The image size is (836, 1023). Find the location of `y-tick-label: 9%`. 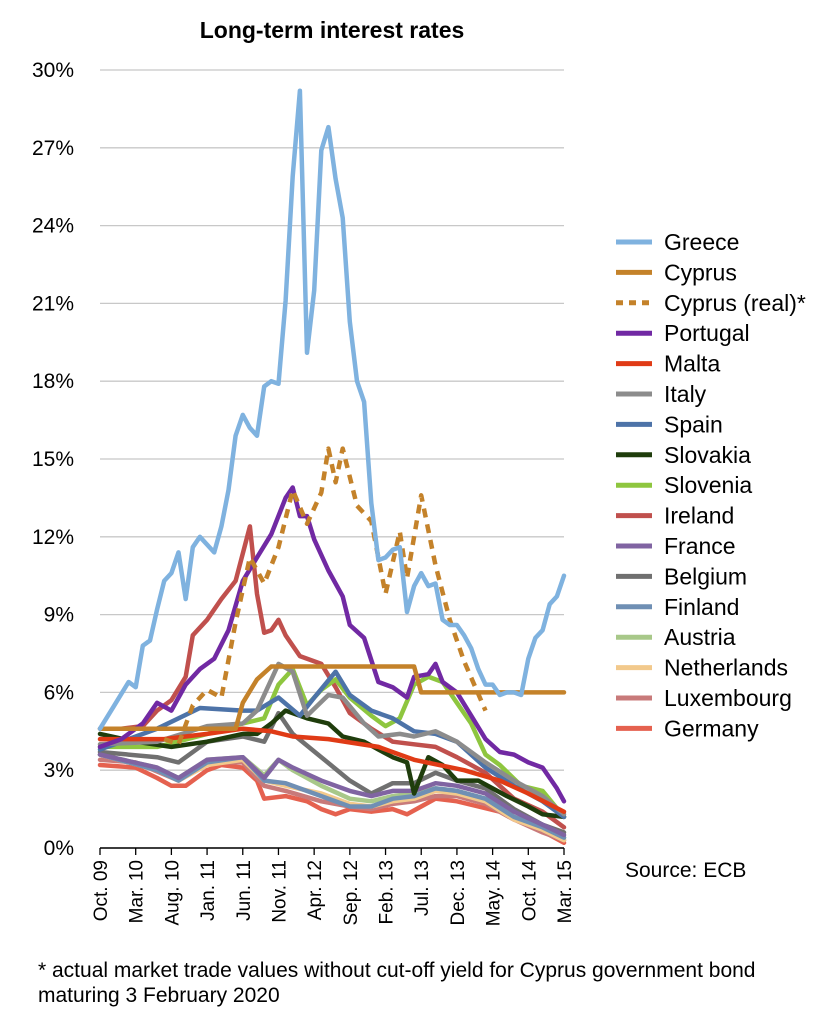

y-tick-label: 9% is located at coordinates (59, 615).